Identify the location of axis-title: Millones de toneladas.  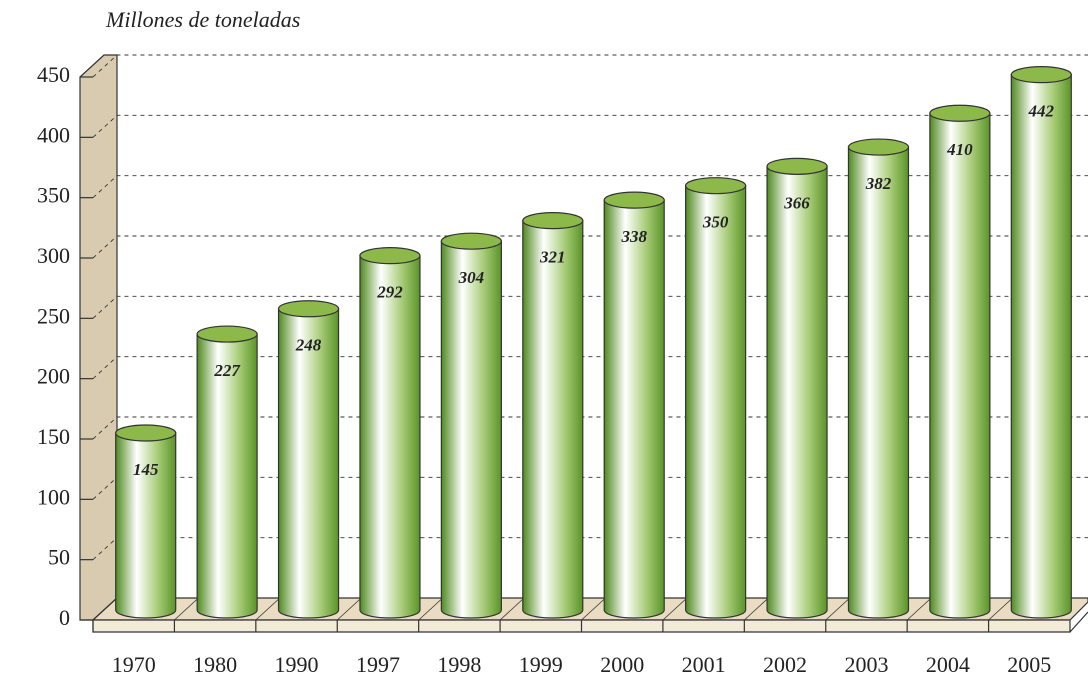
(202, 19).